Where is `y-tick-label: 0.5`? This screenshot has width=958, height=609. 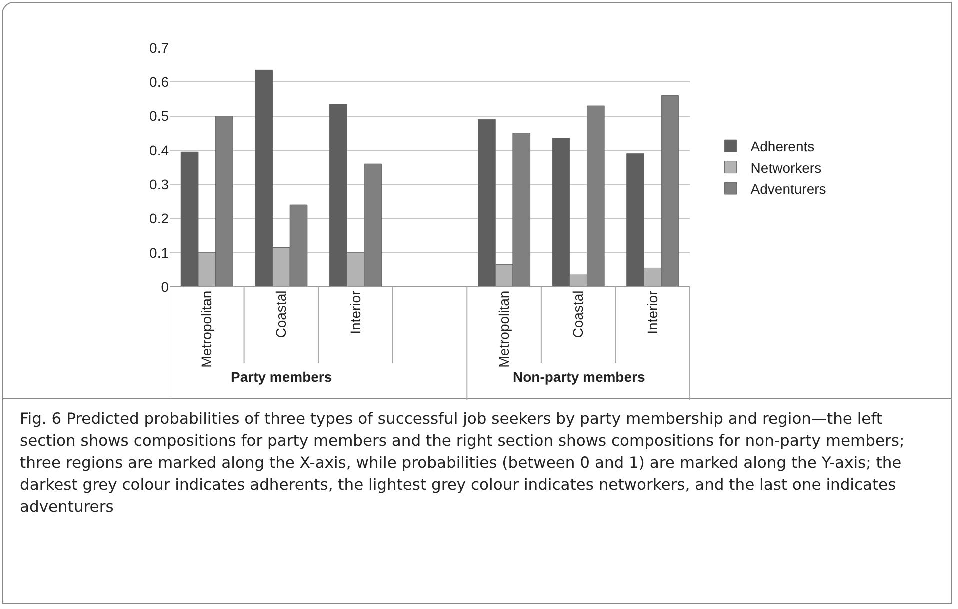
y-tick-label: 0.5 is located at coordinates (160, 116).